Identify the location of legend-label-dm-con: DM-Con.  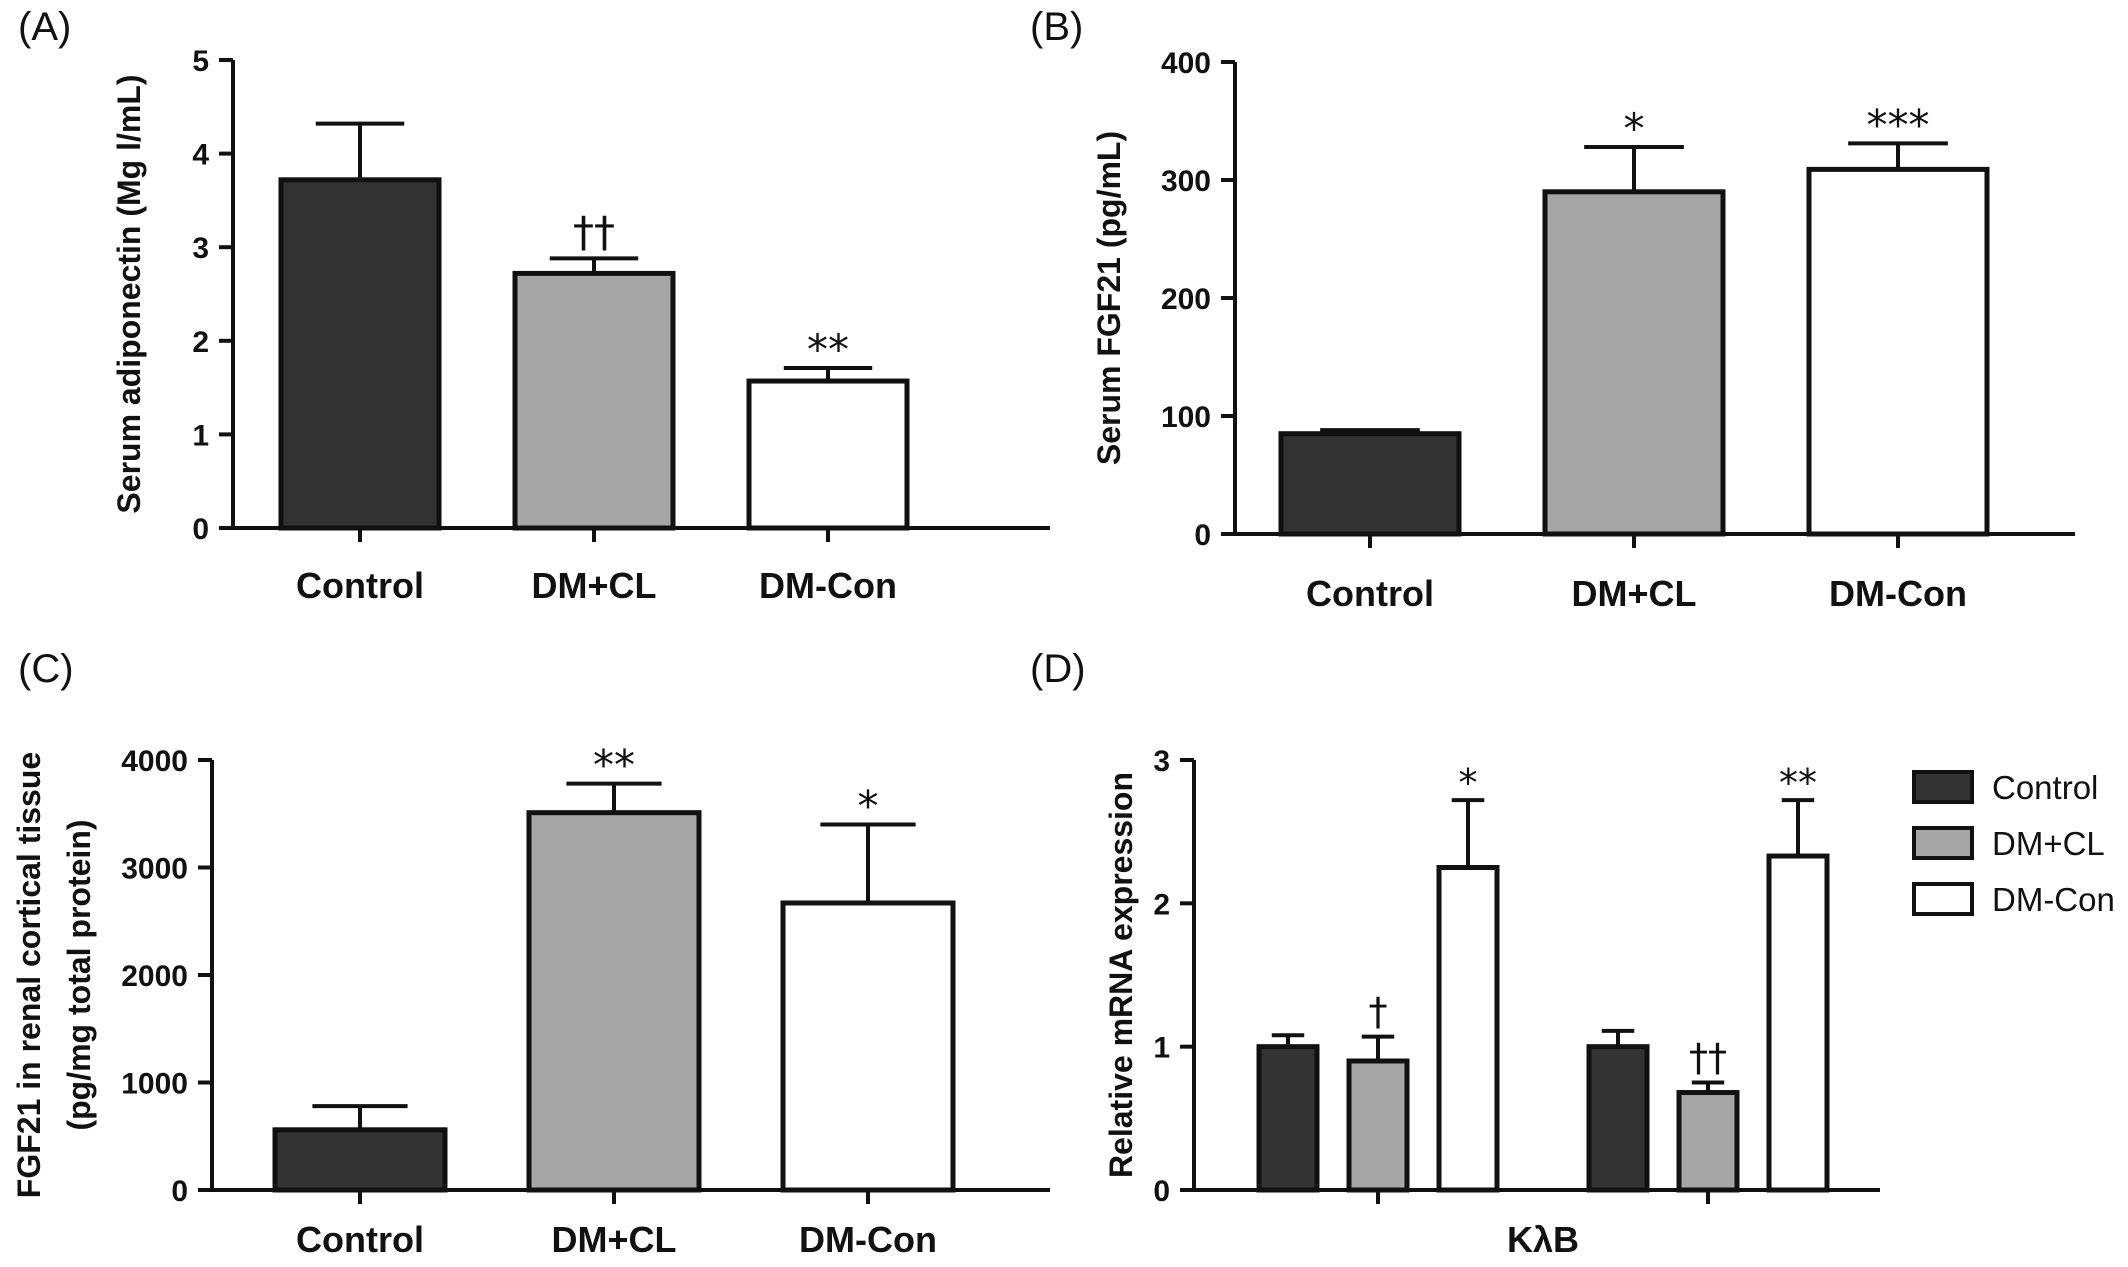
(2053, 899).